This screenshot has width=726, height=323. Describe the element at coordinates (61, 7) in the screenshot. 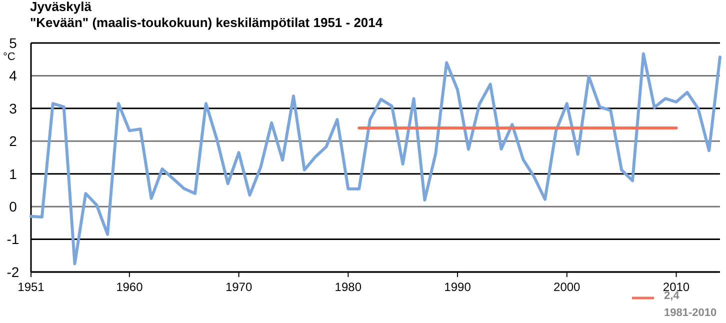

I see `chart-title: Jyväskylä` at that location.